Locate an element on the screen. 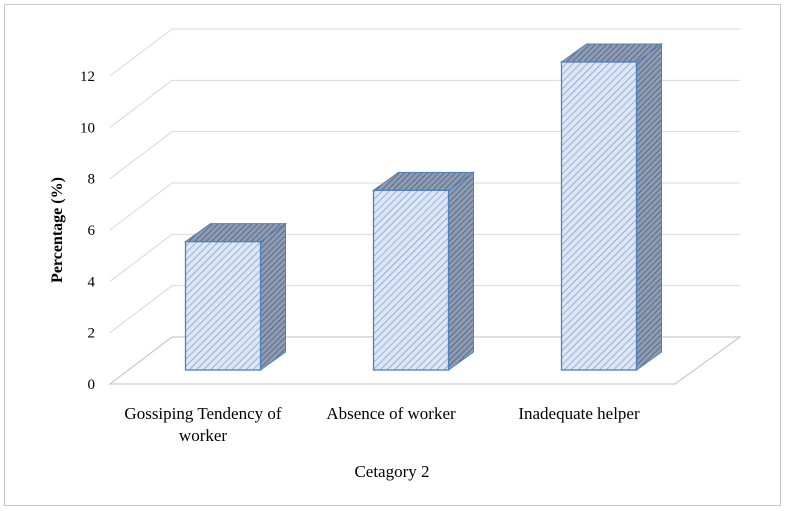 Image resolution: width=786 pixels, height=511 pixels. y-axis-title: Percentage (%) is located at coordinates (57, 230).